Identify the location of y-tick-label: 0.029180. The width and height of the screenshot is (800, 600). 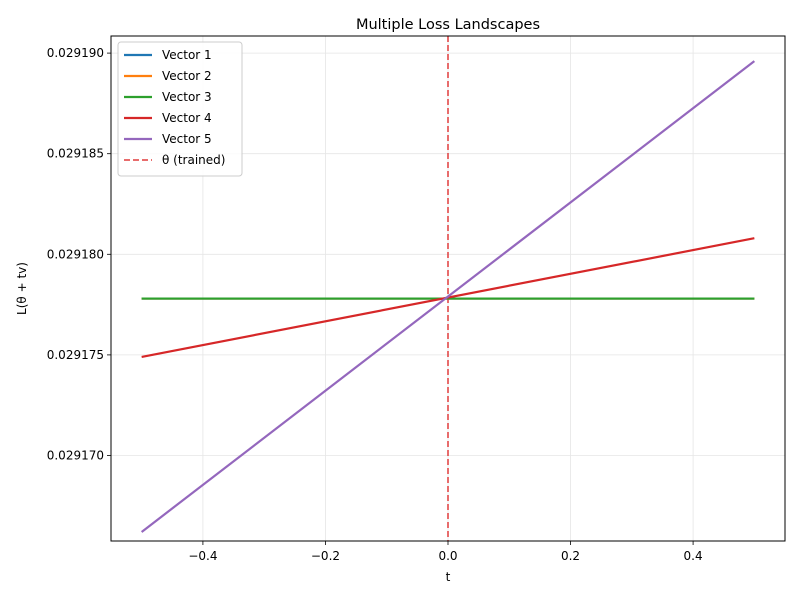
(75, 254).